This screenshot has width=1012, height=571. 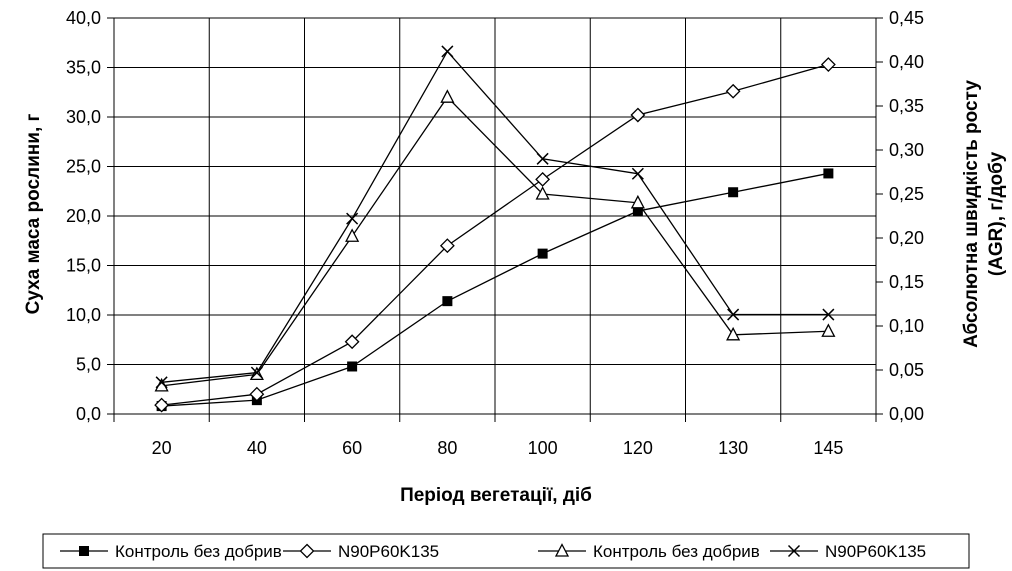 I want to click on y-left-tick-label: 35,0, so click(x=83, y=68).